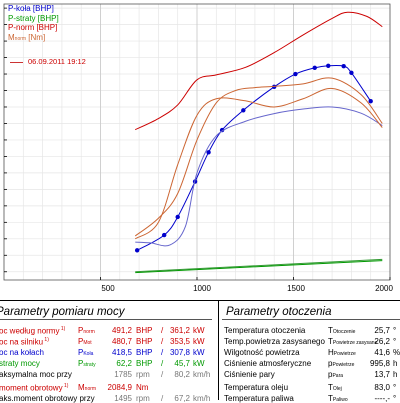  I want to click on legend-m-symbol: M, so click(11, 37).